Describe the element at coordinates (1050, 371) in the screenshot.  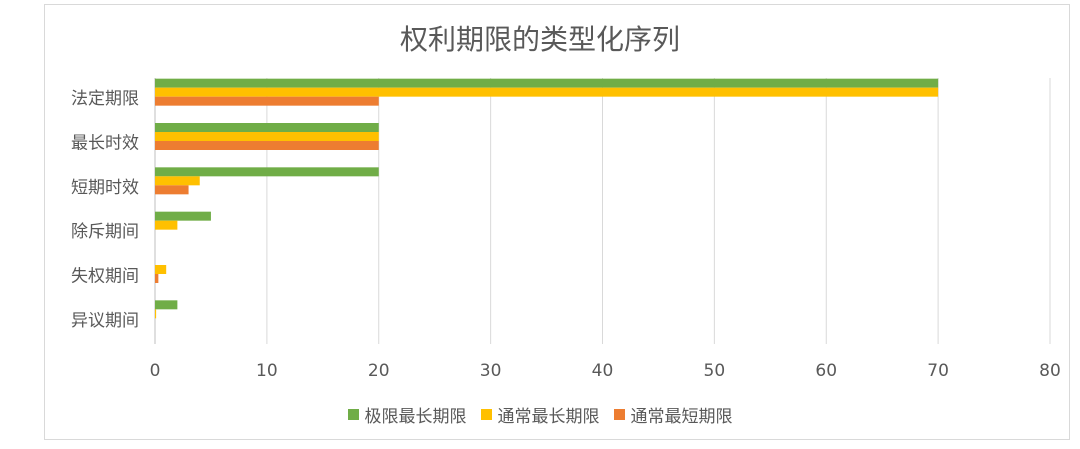
I see `x-tick-label: 80` at that location.